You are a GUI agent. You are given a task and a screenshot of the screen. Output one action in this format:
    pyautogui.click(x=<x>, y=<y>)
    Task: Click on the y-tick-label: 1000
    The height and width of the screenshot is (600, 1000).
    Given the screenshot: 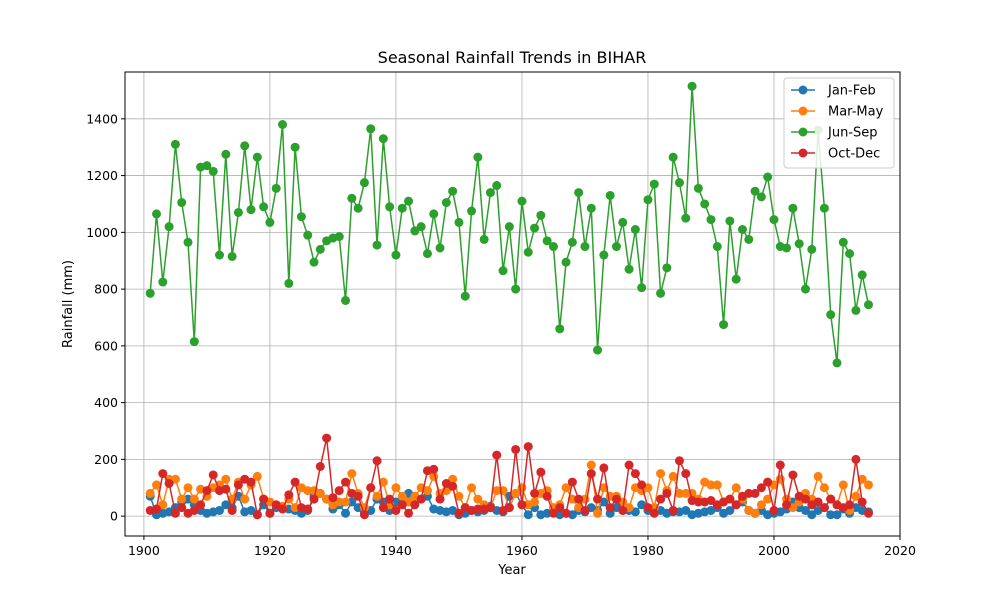 What is the action you would take?
    pyautogui.click(x=102, y=232)
    